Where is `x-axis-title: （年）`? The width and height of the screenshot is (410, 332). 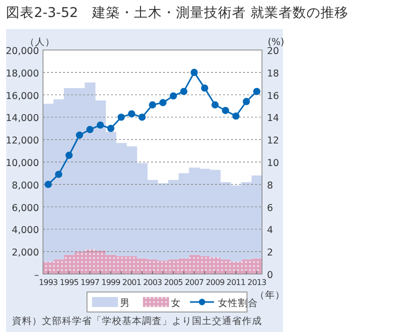
x-axis-title: （年） is located at coordinates (270, 295).